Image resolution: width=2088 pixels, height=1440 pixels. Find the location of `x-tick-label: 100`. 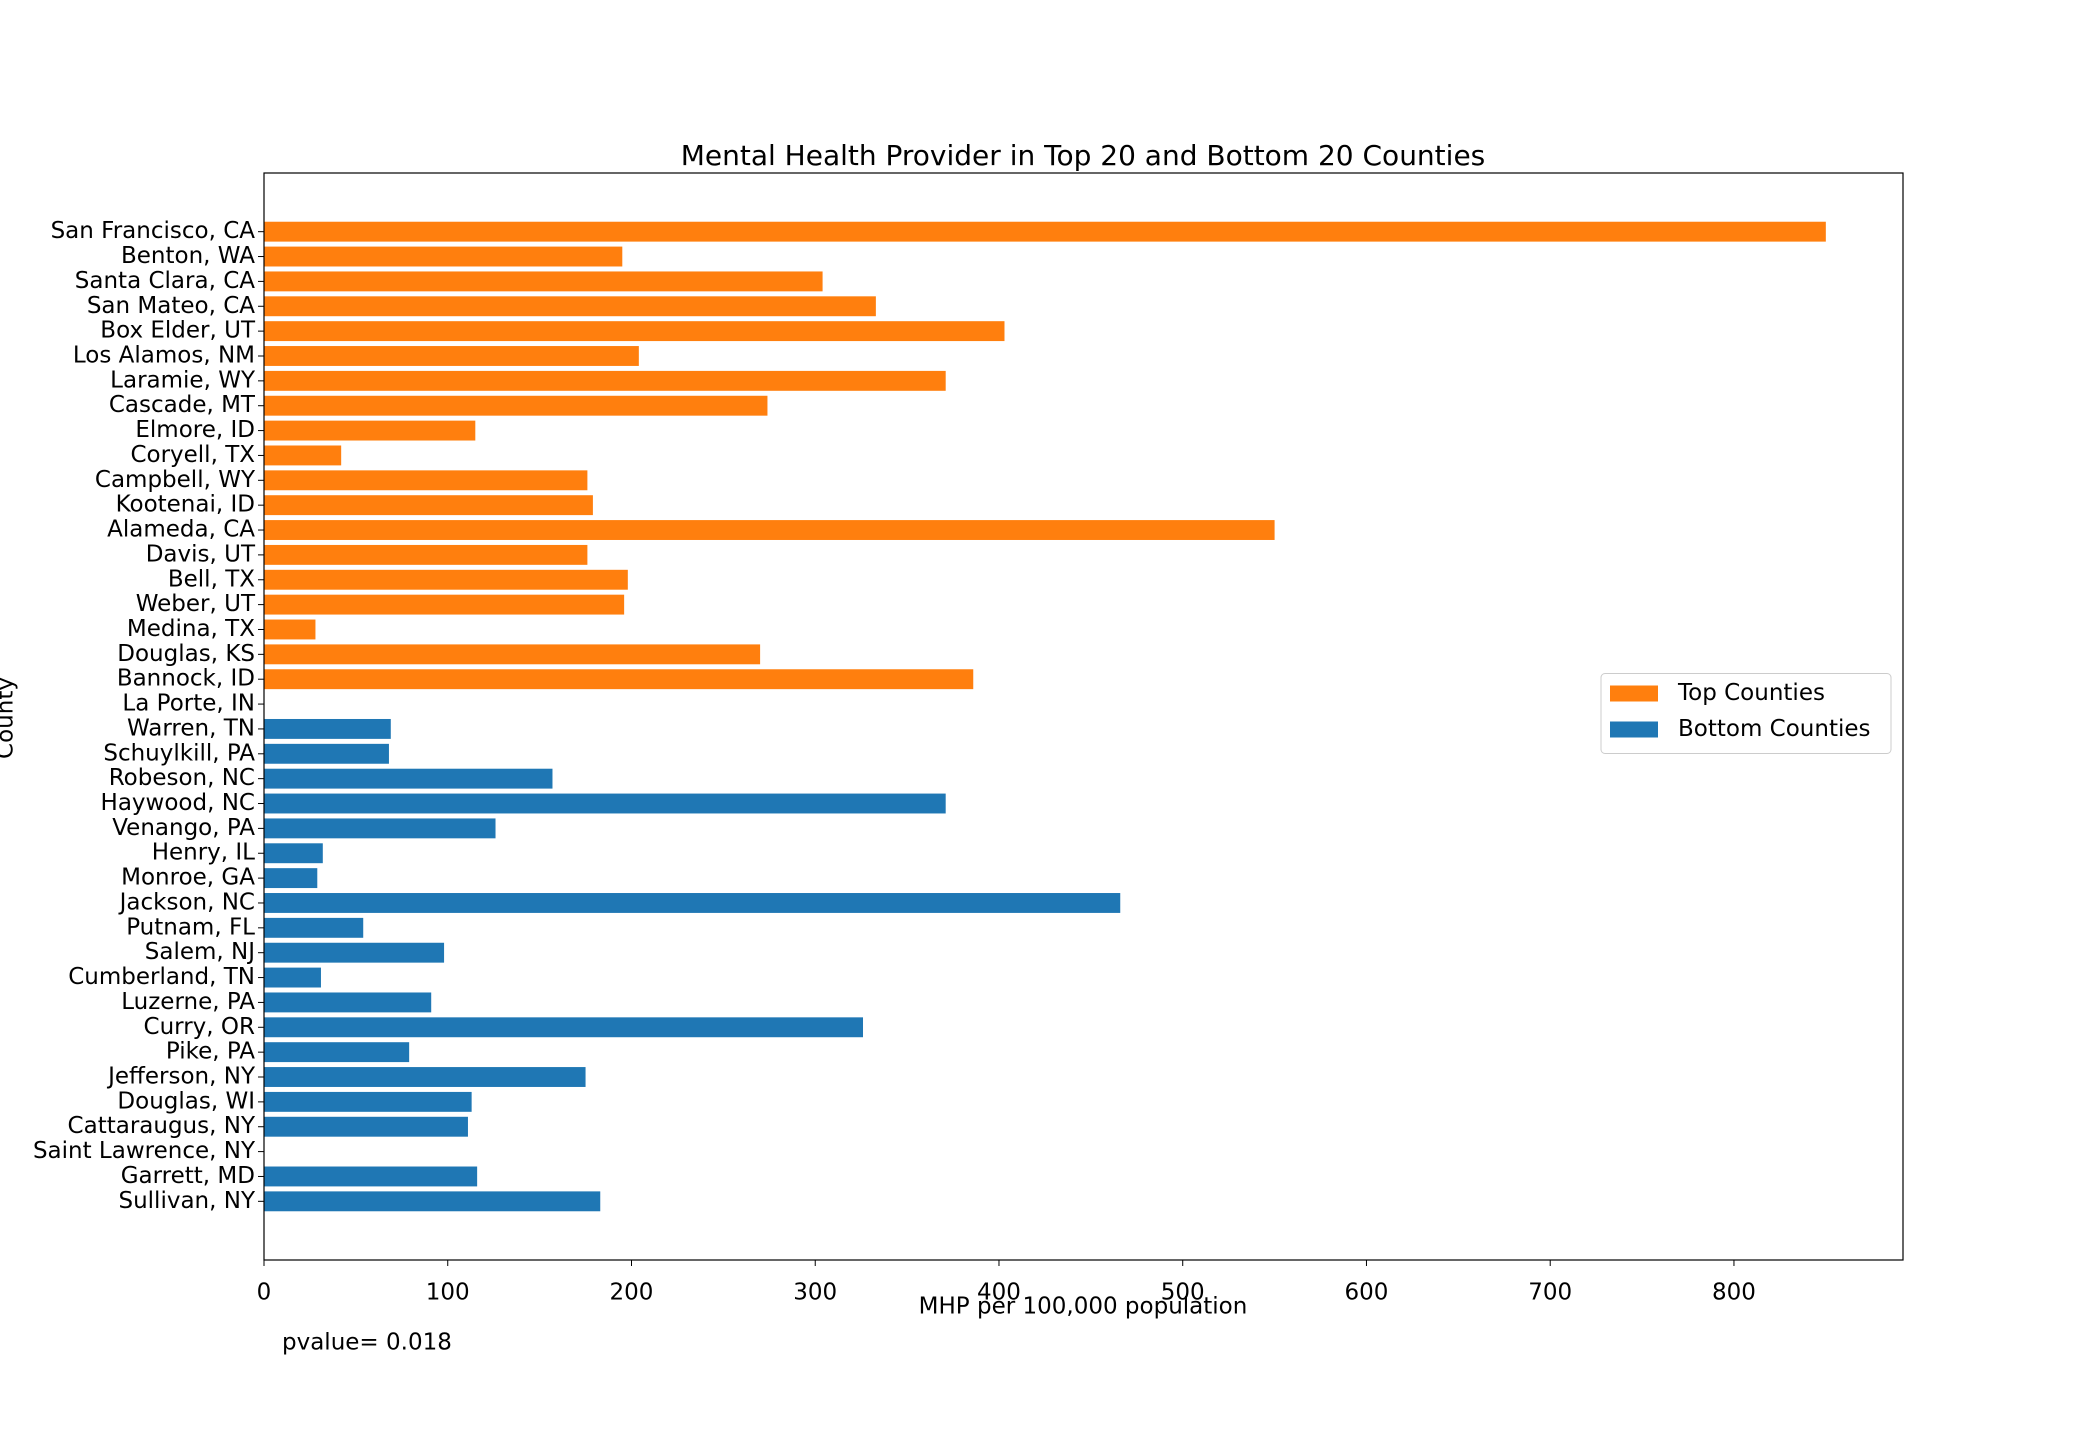

x-tick-label: 100 is located at coordinates (448, 1293).